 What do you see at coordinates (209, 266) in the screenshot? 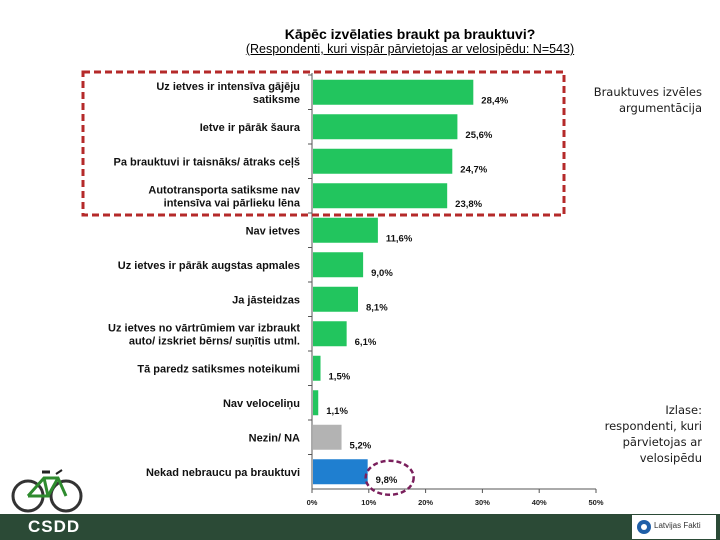
I see `category-label: Uz ietves ir pārāk augstas apmales` at bounding box center [209, 266].